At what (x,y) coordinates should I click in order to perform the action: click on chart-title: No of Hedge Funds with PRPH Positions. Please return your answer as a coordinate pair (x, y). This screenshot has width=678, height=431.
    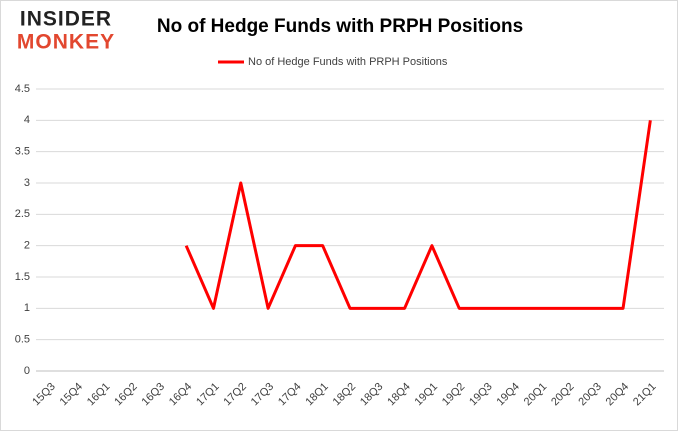
    Looking at the image, I should click on (340, 26).